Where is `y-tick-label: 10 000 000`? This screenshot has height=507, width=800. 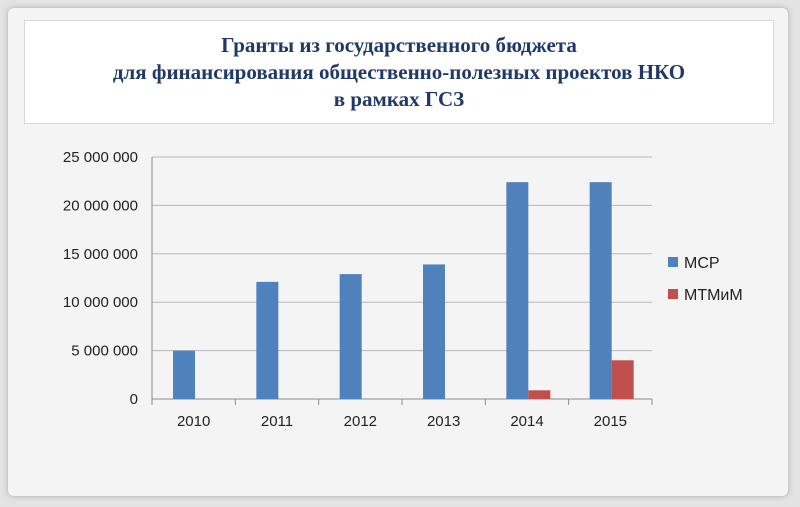
y-tick-label: 10 000 000 is located at coordinates (100, 302).